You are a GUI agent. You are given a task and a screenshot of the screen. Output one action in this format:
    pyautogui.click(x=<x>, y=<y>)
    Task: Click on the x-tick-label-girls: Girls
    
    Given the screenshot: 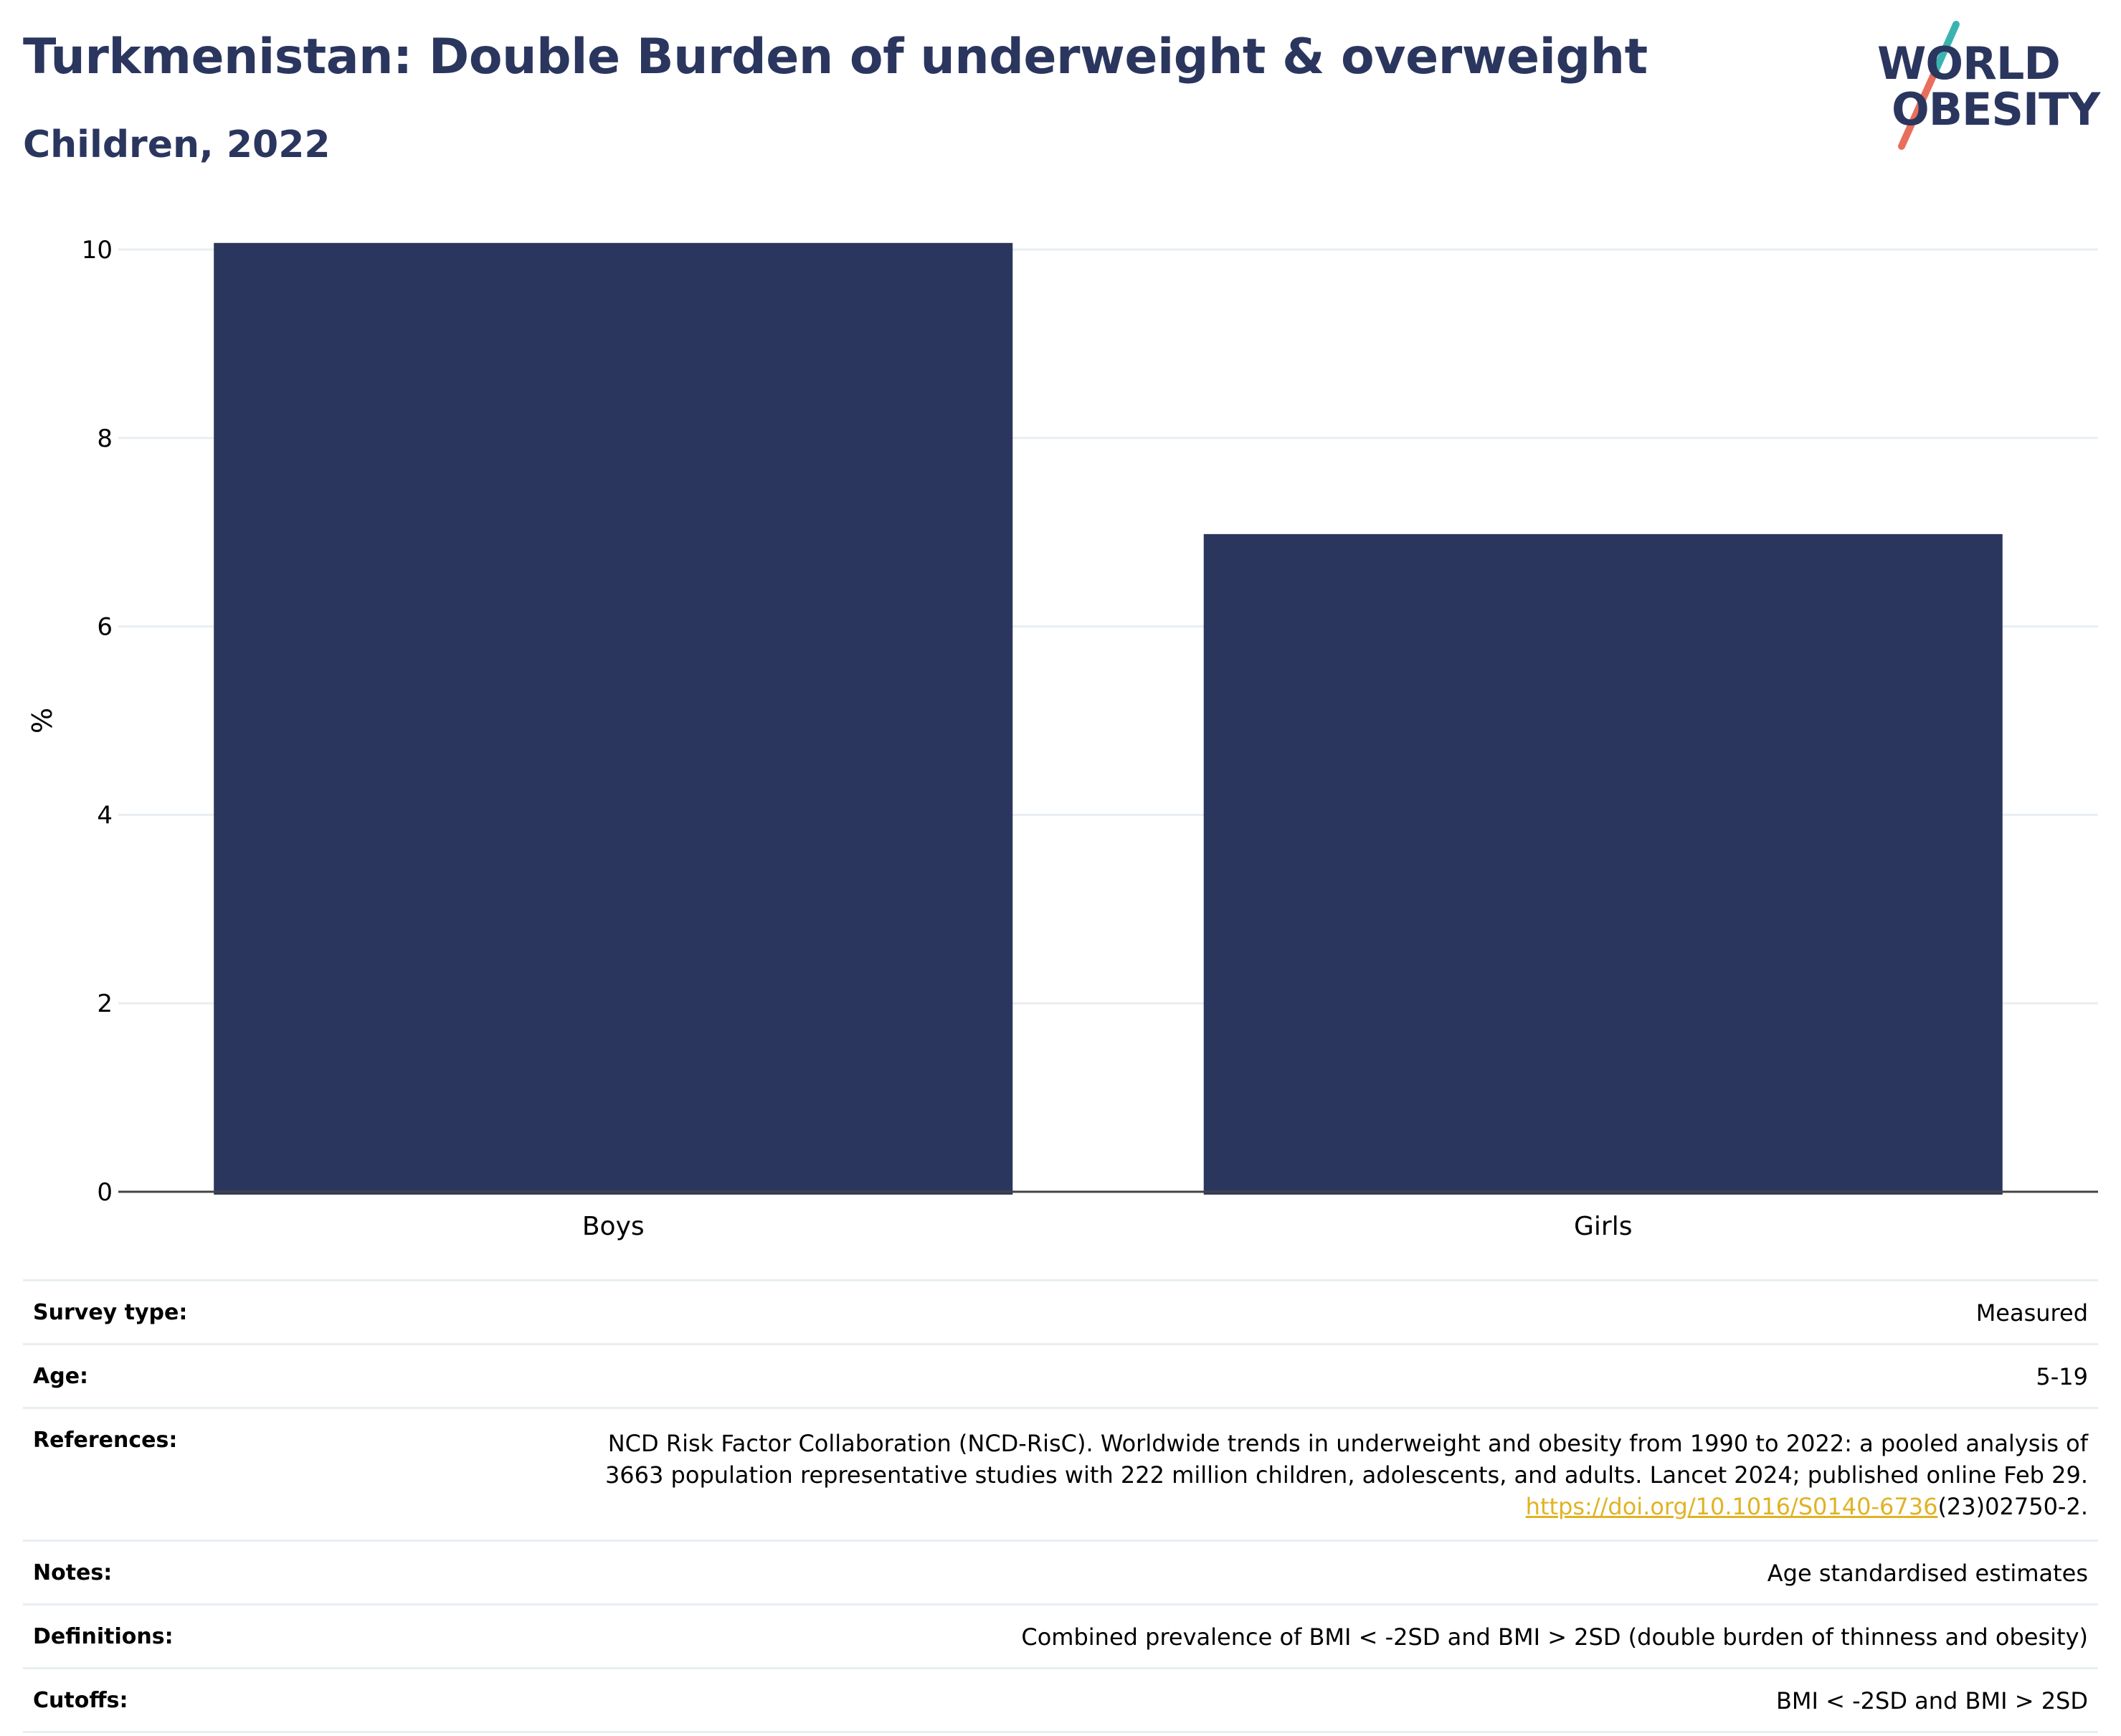 What is the action you would take?
    pyautogui.click(x=1603, y=1227)
    